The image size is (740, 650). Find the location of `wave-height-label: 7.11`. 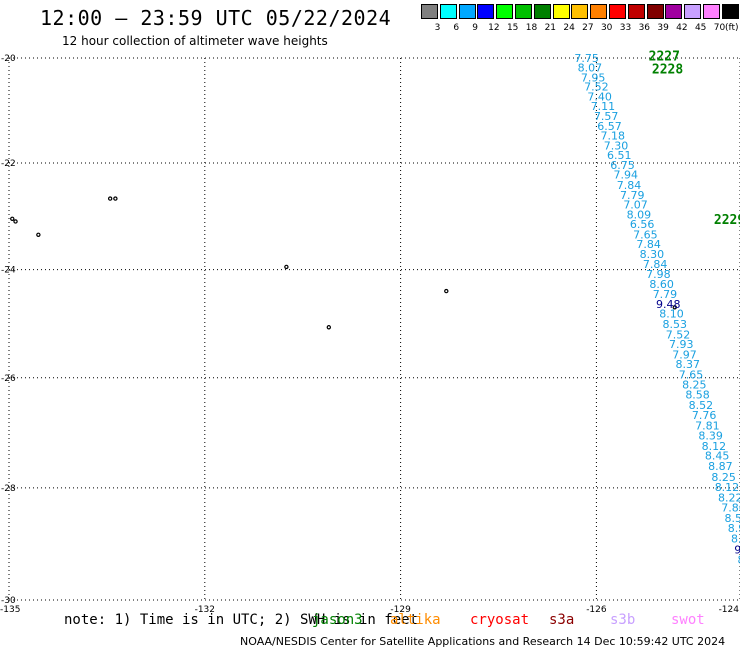

wave-height-label: 7.11 is located at coordinates (603, 106).